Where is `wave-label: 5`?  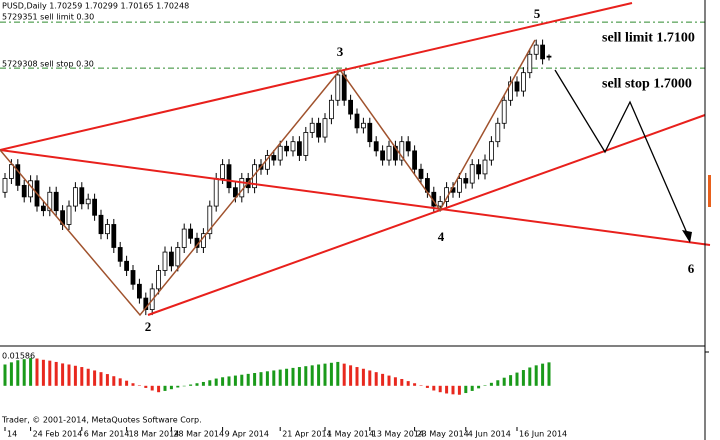
wave-label: 5 is located at coordinates (537, 13).